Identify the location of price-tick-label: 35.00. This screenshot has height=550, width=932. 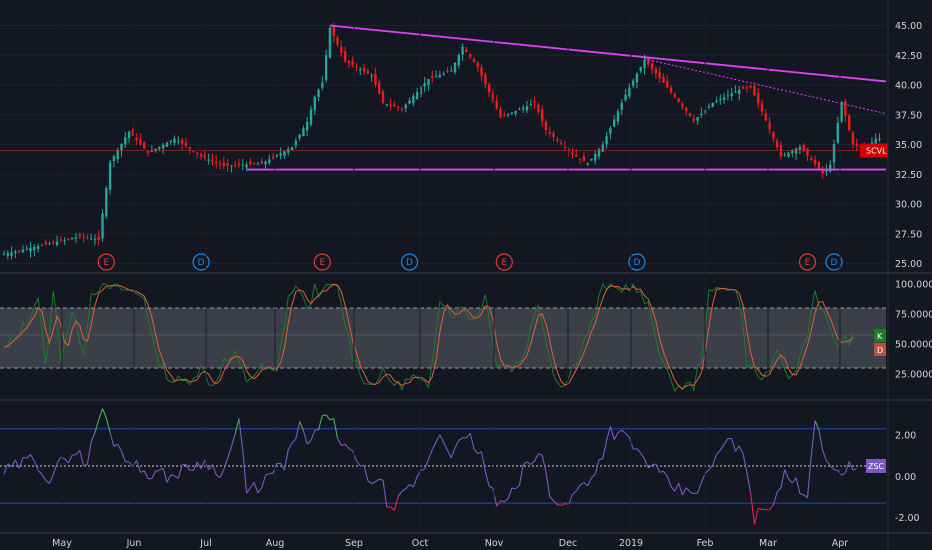
(908, 145).